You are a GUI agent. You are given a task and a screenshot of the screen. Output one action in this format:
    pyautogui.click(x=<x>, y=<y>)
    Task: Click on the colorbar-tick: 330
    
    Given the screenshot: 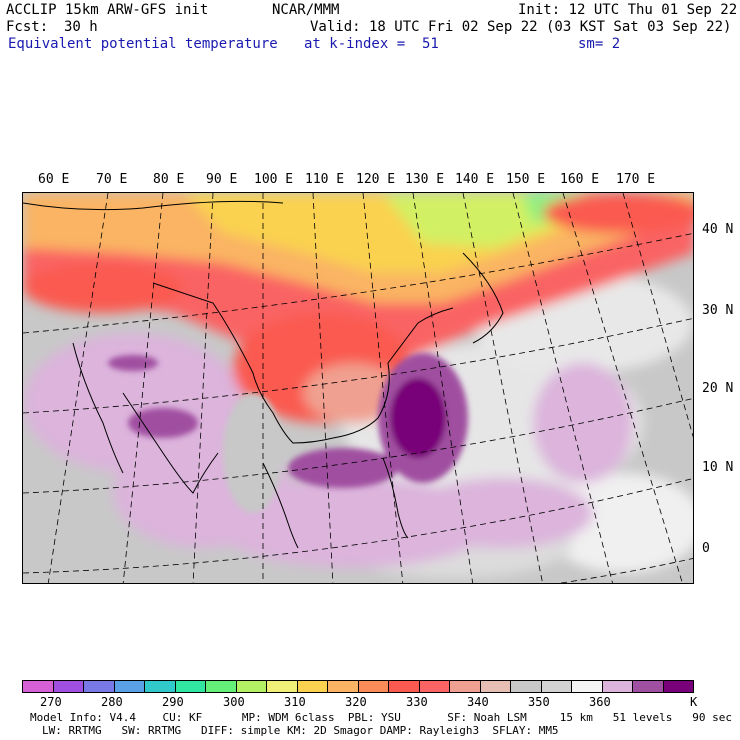 What is the action you would take?
    pyautogui.click(x=417, y=702)
    